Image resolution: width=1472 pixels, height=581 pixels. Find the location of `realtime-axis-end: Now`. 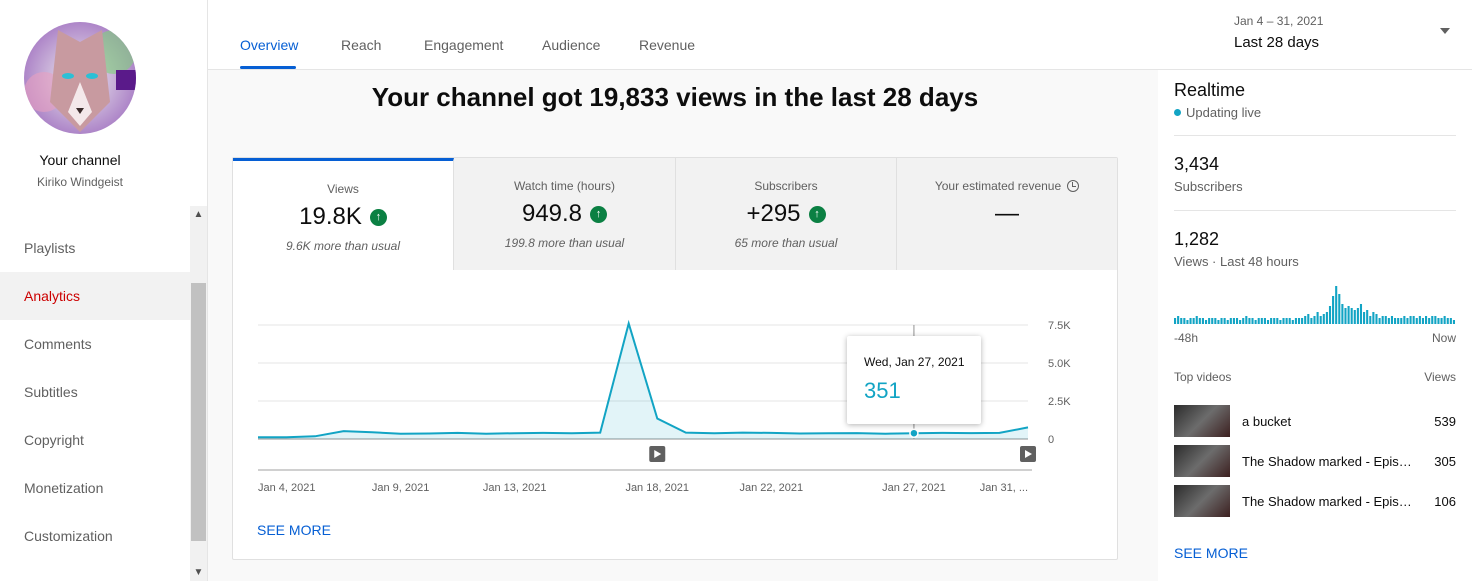

realtime-axis-end: Now is located at coordinates (1443, 338).